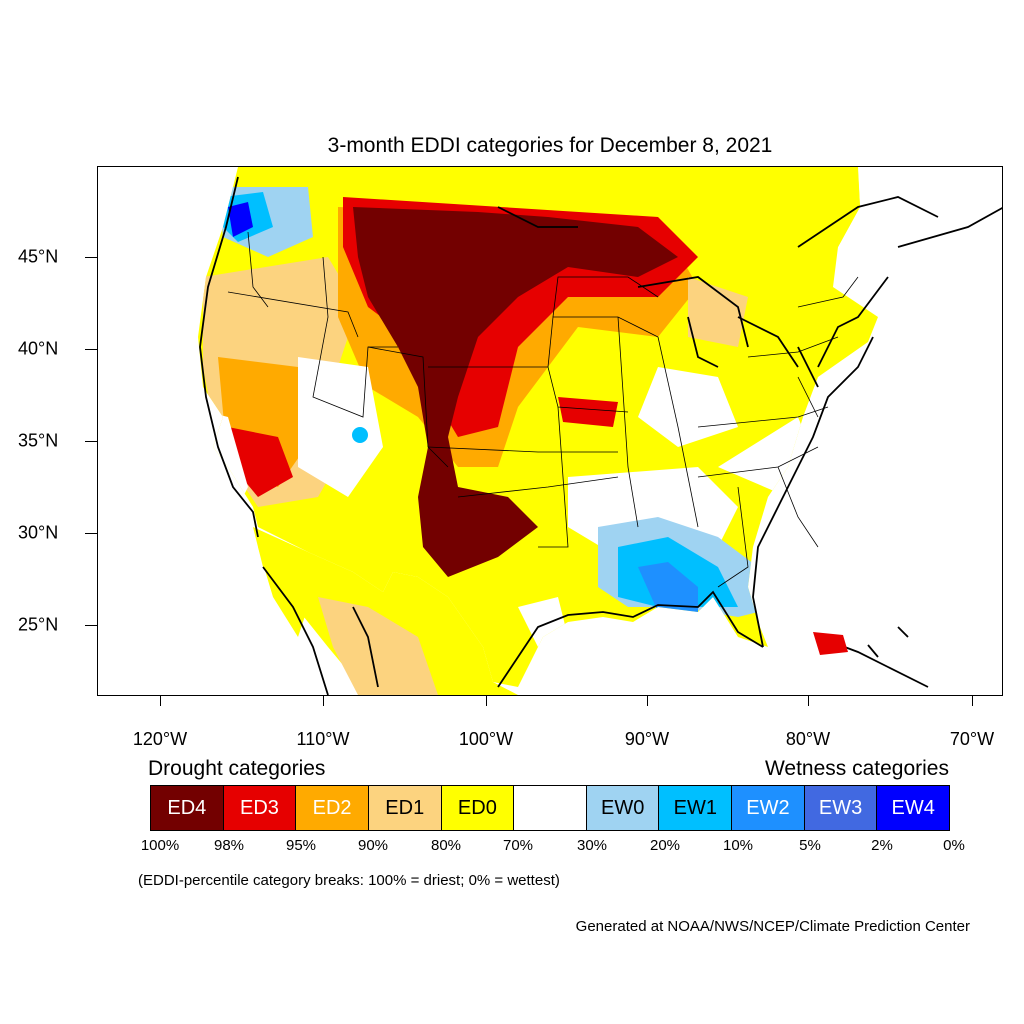 The width and height of the screenshot is (1024, 1024). Describe the element at coordinates (38, 440) in the screenshot. I see `lat-label-35n: 35°N` at that location.